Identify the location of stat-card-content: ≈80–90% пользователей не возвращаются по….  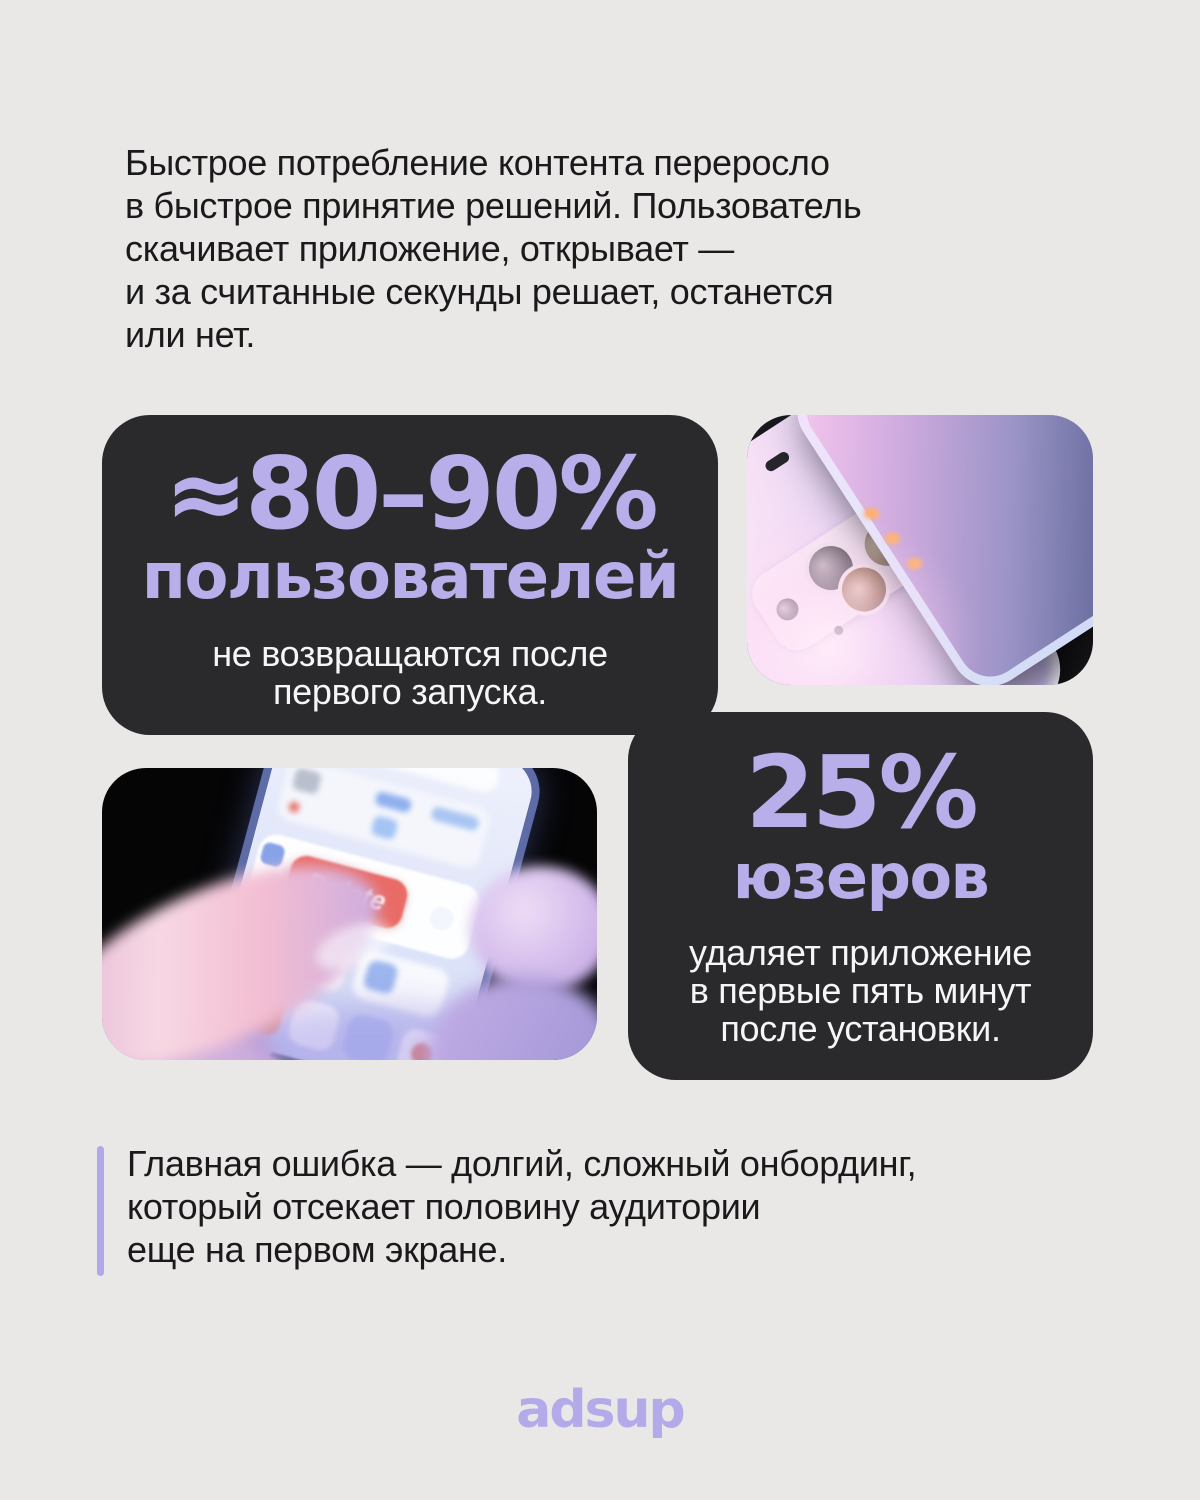
(410, 575).